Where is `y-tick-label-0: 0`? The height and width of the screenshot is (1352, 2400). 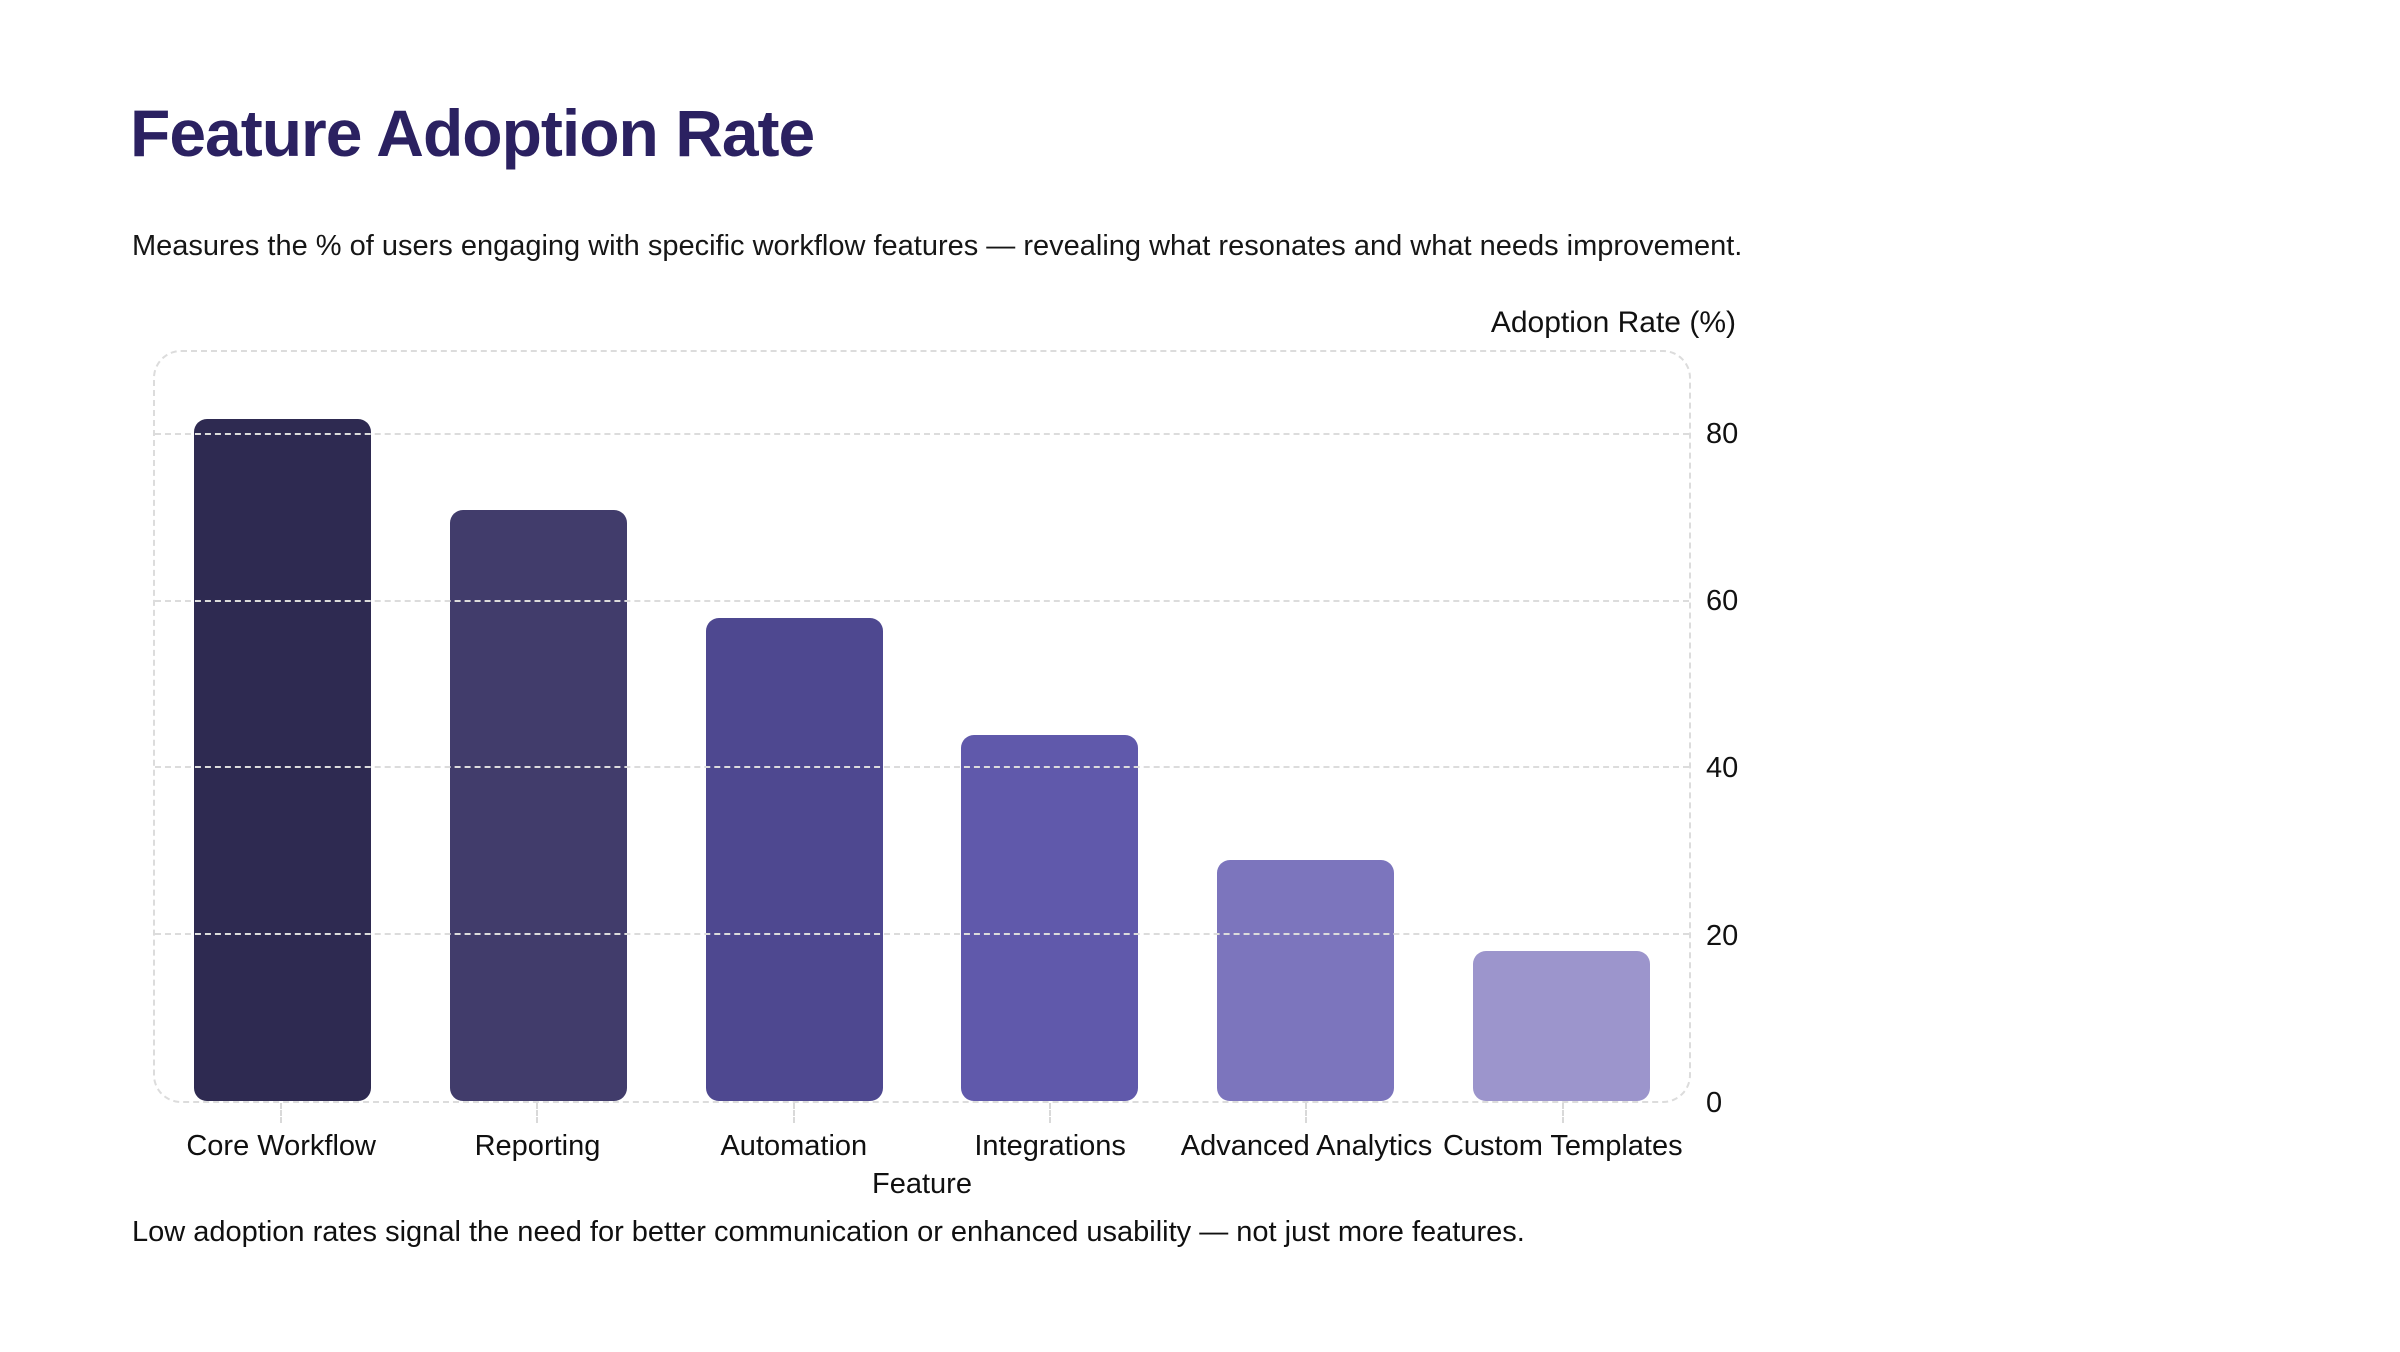
y-tick-label-0: 0 is located at coordinates (1714, 1103).